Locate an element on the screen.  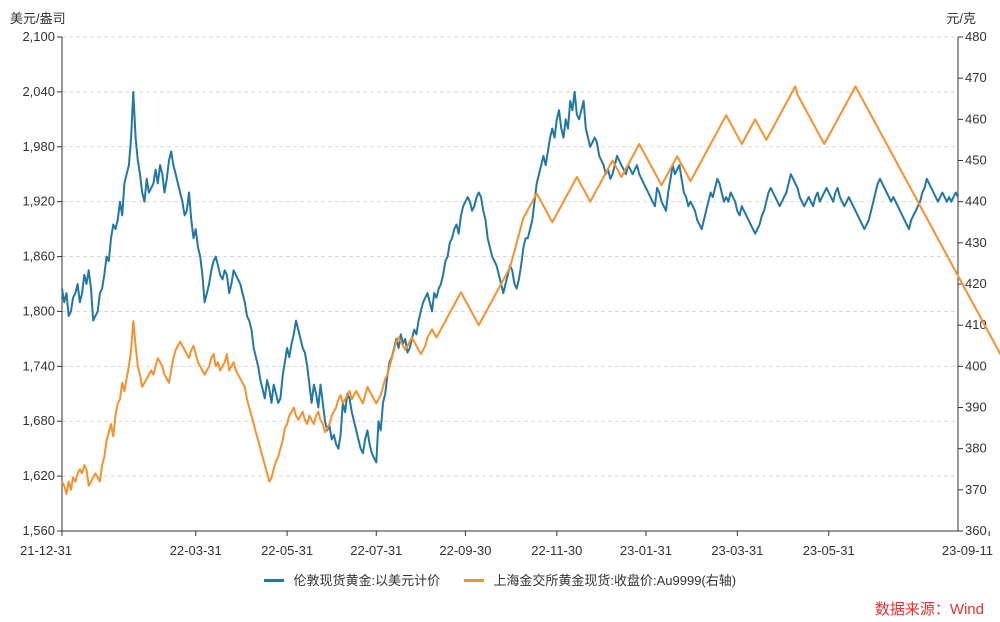
left-tick-label: 1,620 is located at coordinates (38, 475).